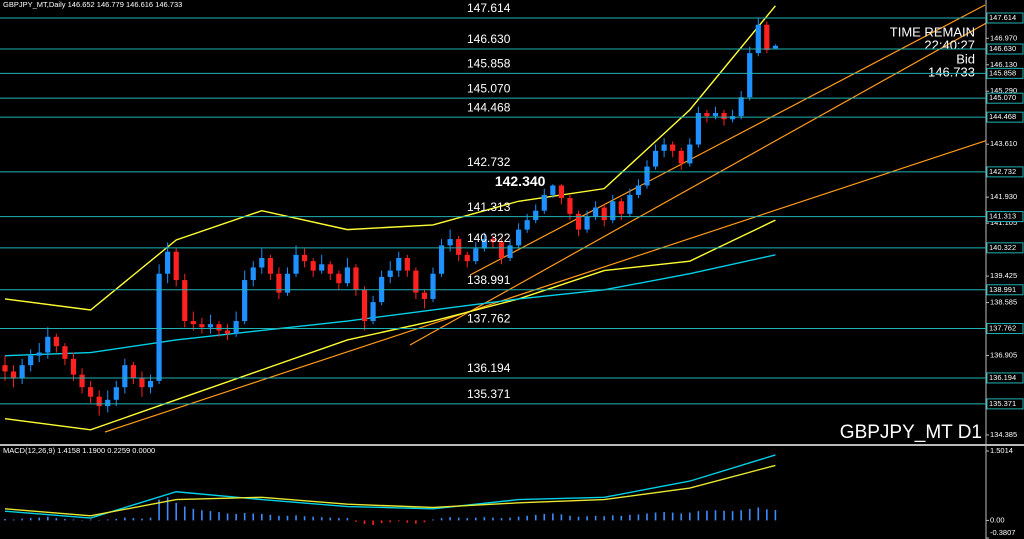 The height and width of the screenshot is (539, 1024). I want to click on level-label: 138.991, so click(489, 280).